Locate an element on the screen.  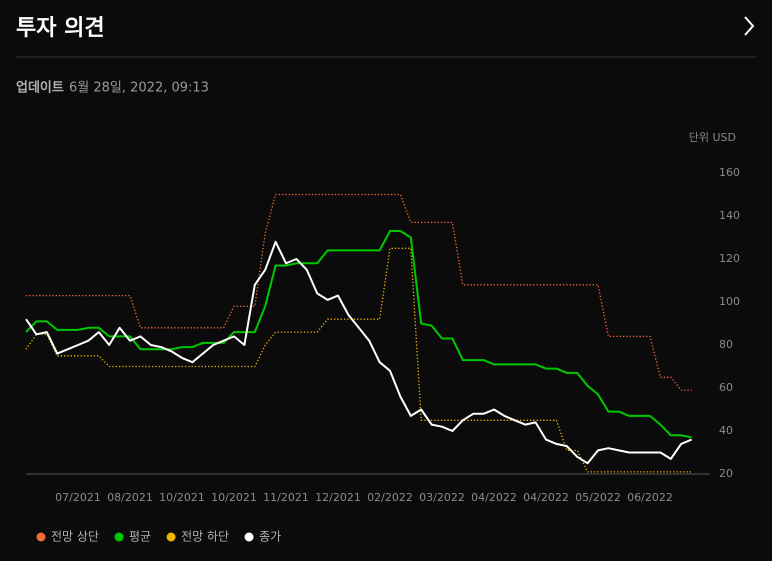
x-tick-label: 05/2022 is located at coordinates (598, 497).